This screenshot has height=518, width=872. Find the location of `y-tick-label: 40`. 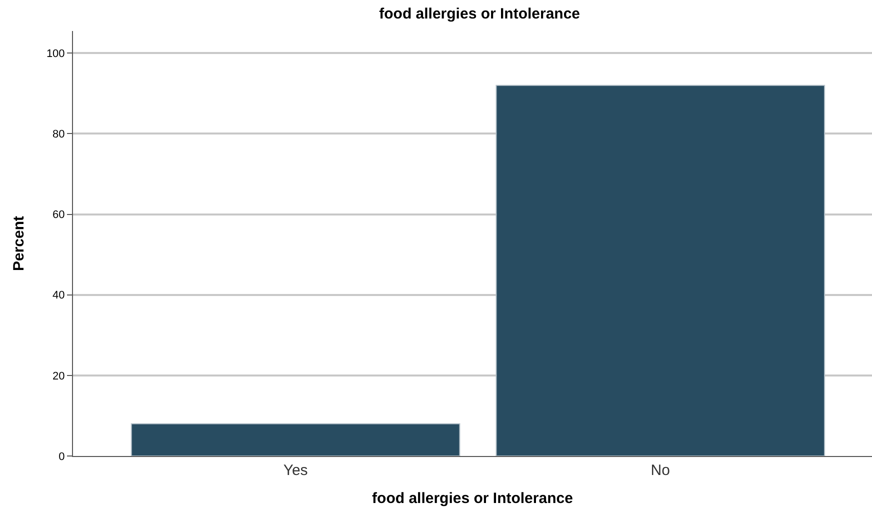

y-tick-label: 40 is located at coordinates (58, 296).